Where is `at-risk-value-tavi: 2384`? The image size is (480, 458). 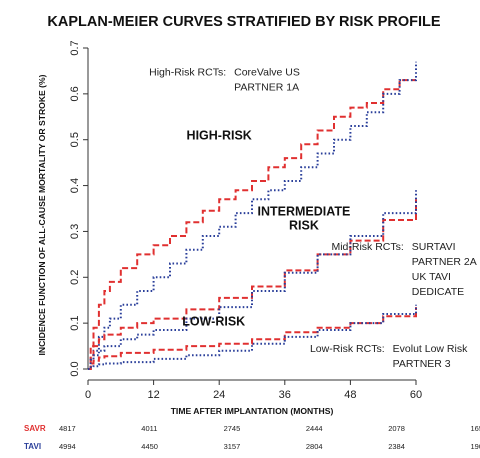
at-risk-value-tavi: 2384 is located at coordinates (396, 446).